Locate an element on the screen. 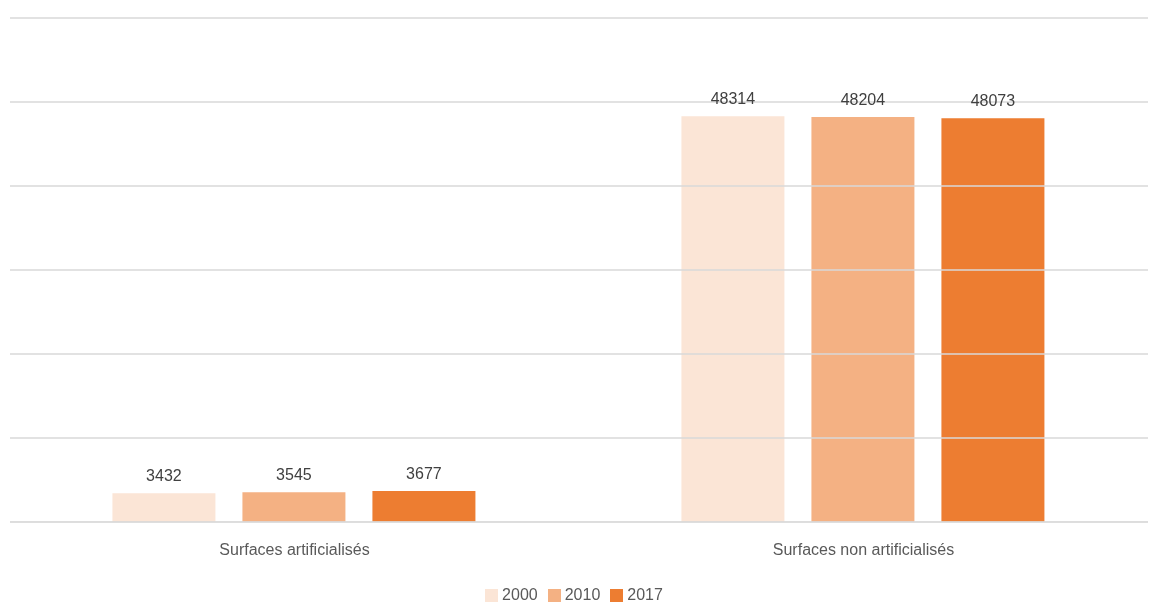  data-label: 3432 is located at coordinates (164, 476).